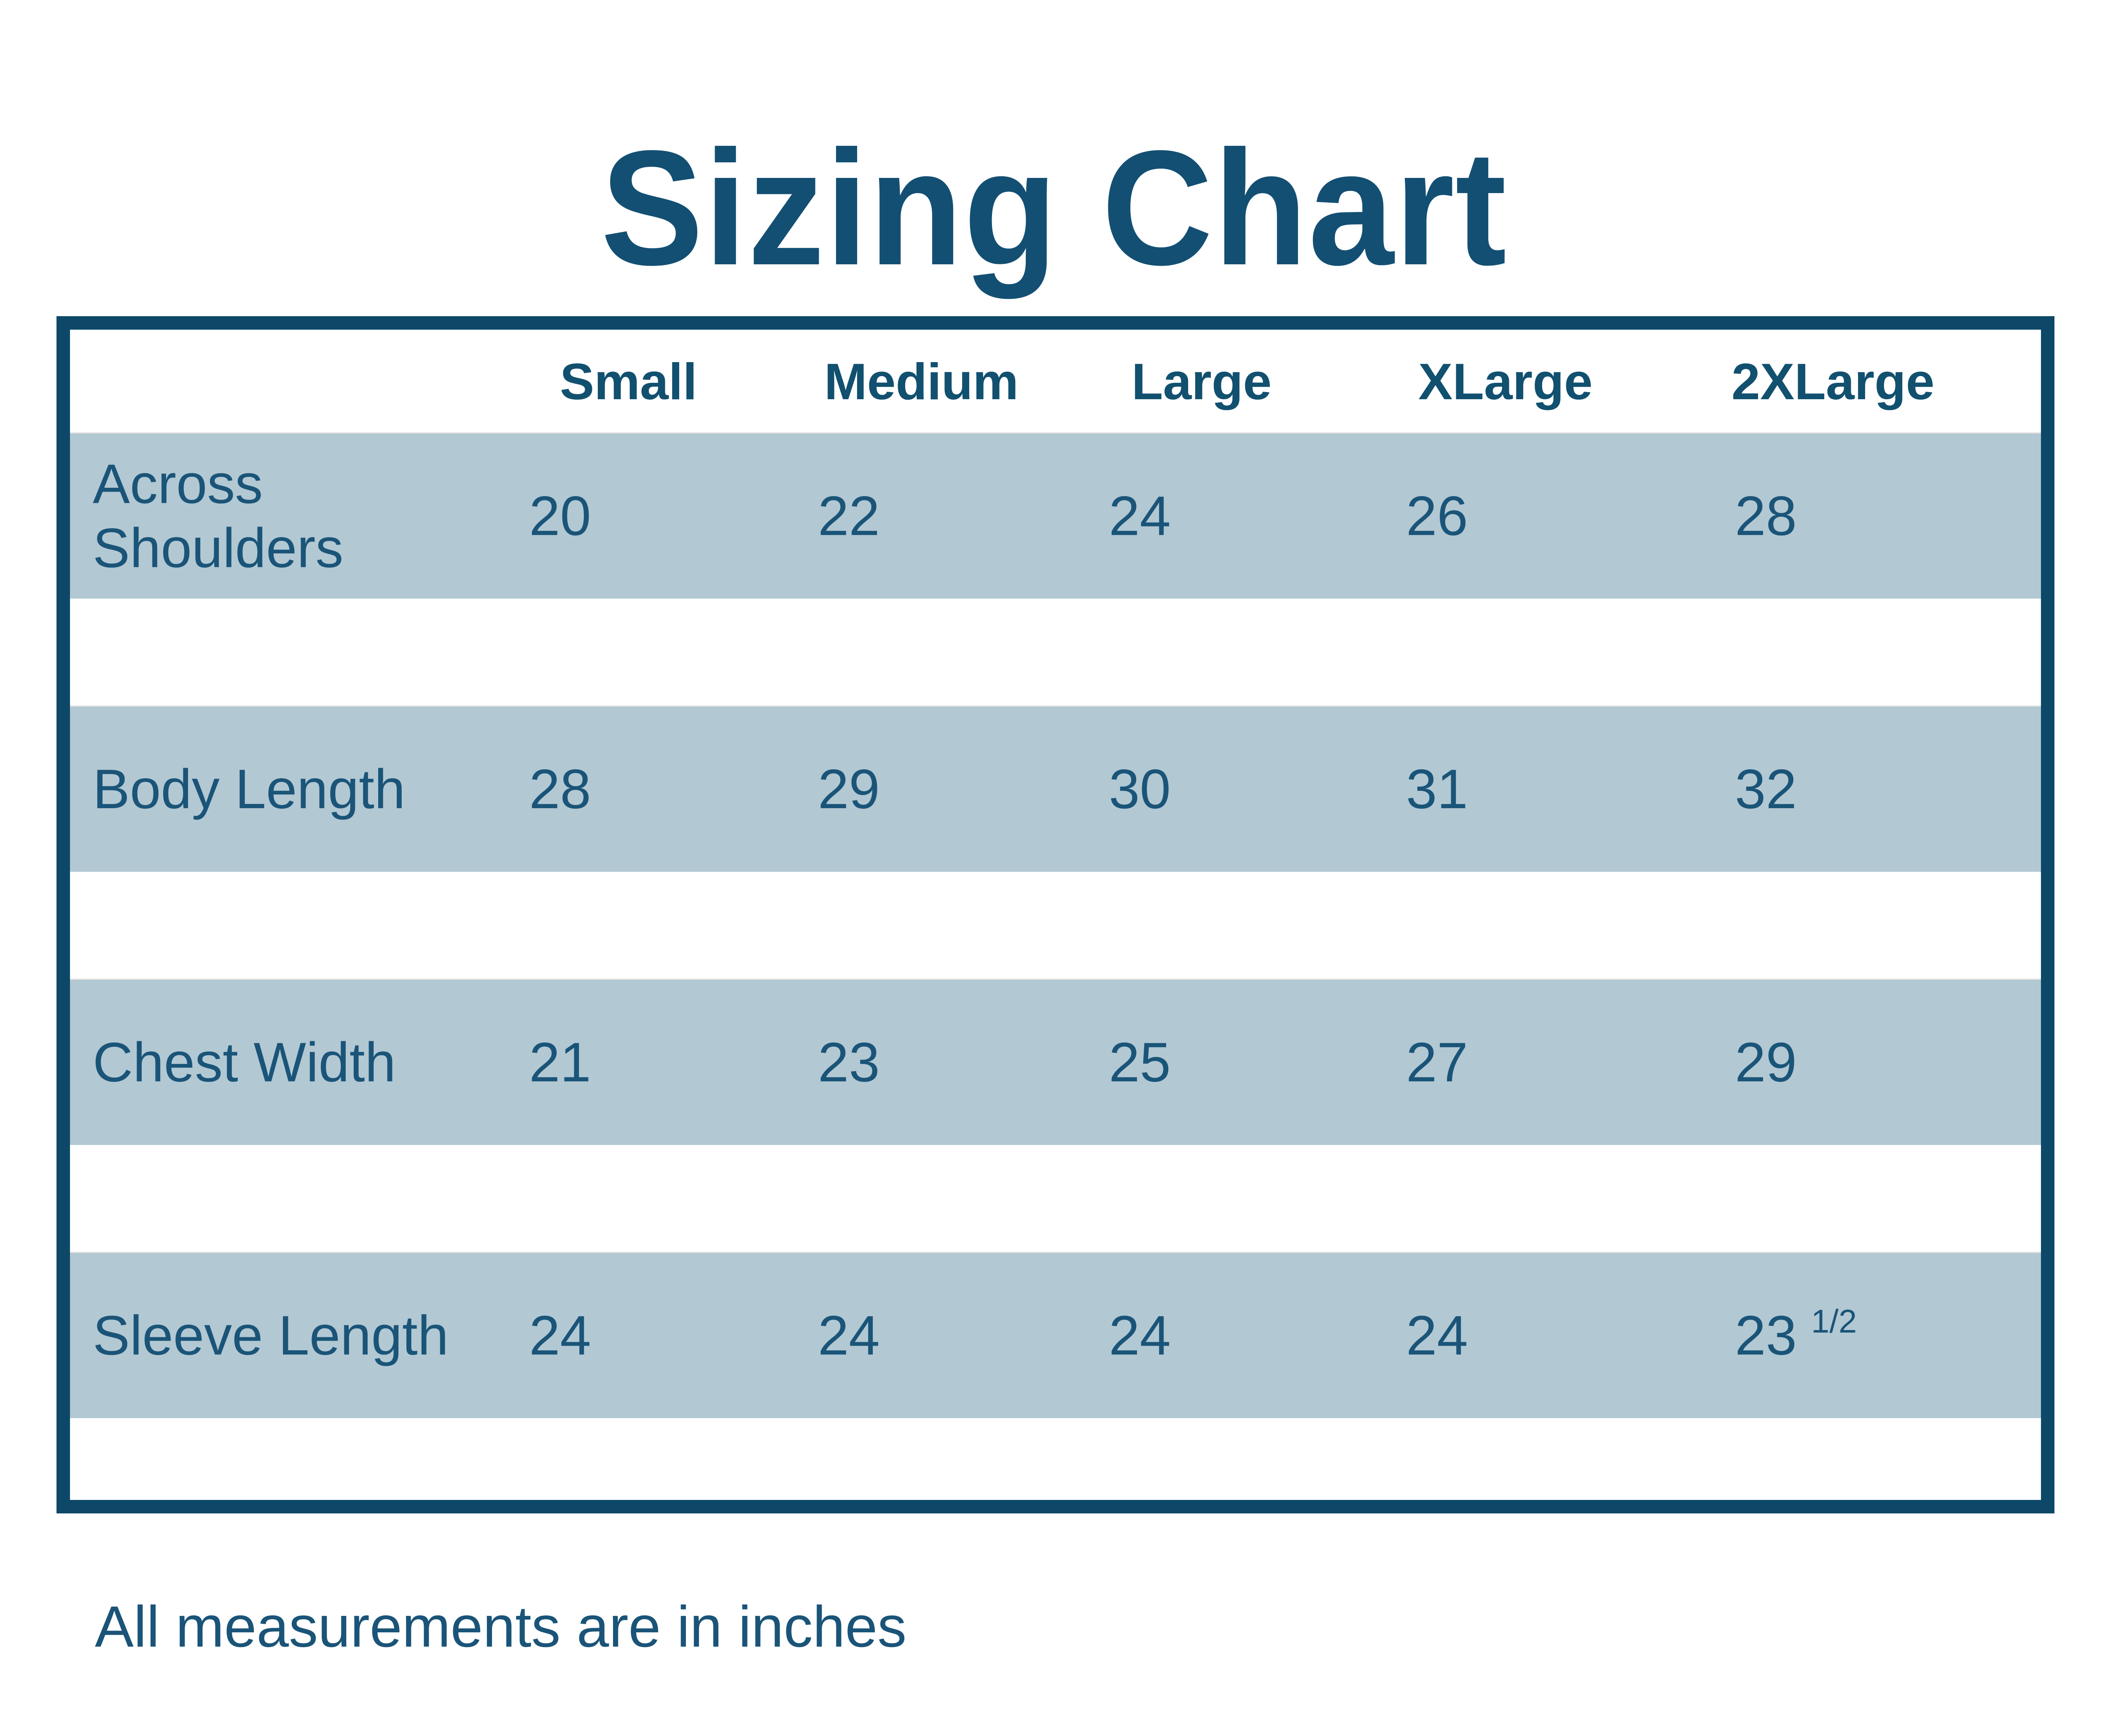 This screenshot has width=2108, height=1736. Describe the element at coordinates (1055, 1062) in the screenshot. I see `table-row-chest-width: Chest Width 21 23 25 27 29` at that location.